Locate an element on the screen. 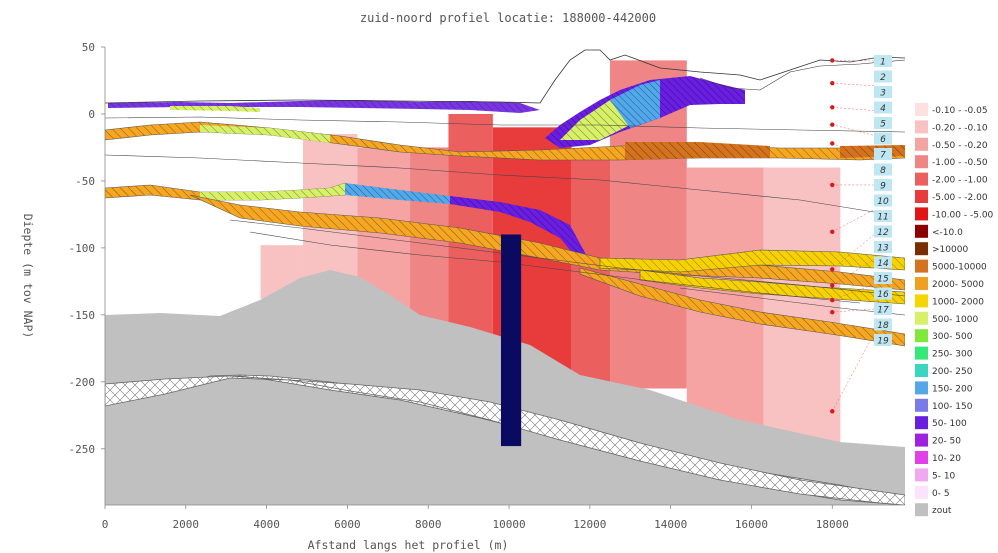 The height and width of the screenshot is (553, 998). layer-number-9: 9 is located at coordinates (883, 187).